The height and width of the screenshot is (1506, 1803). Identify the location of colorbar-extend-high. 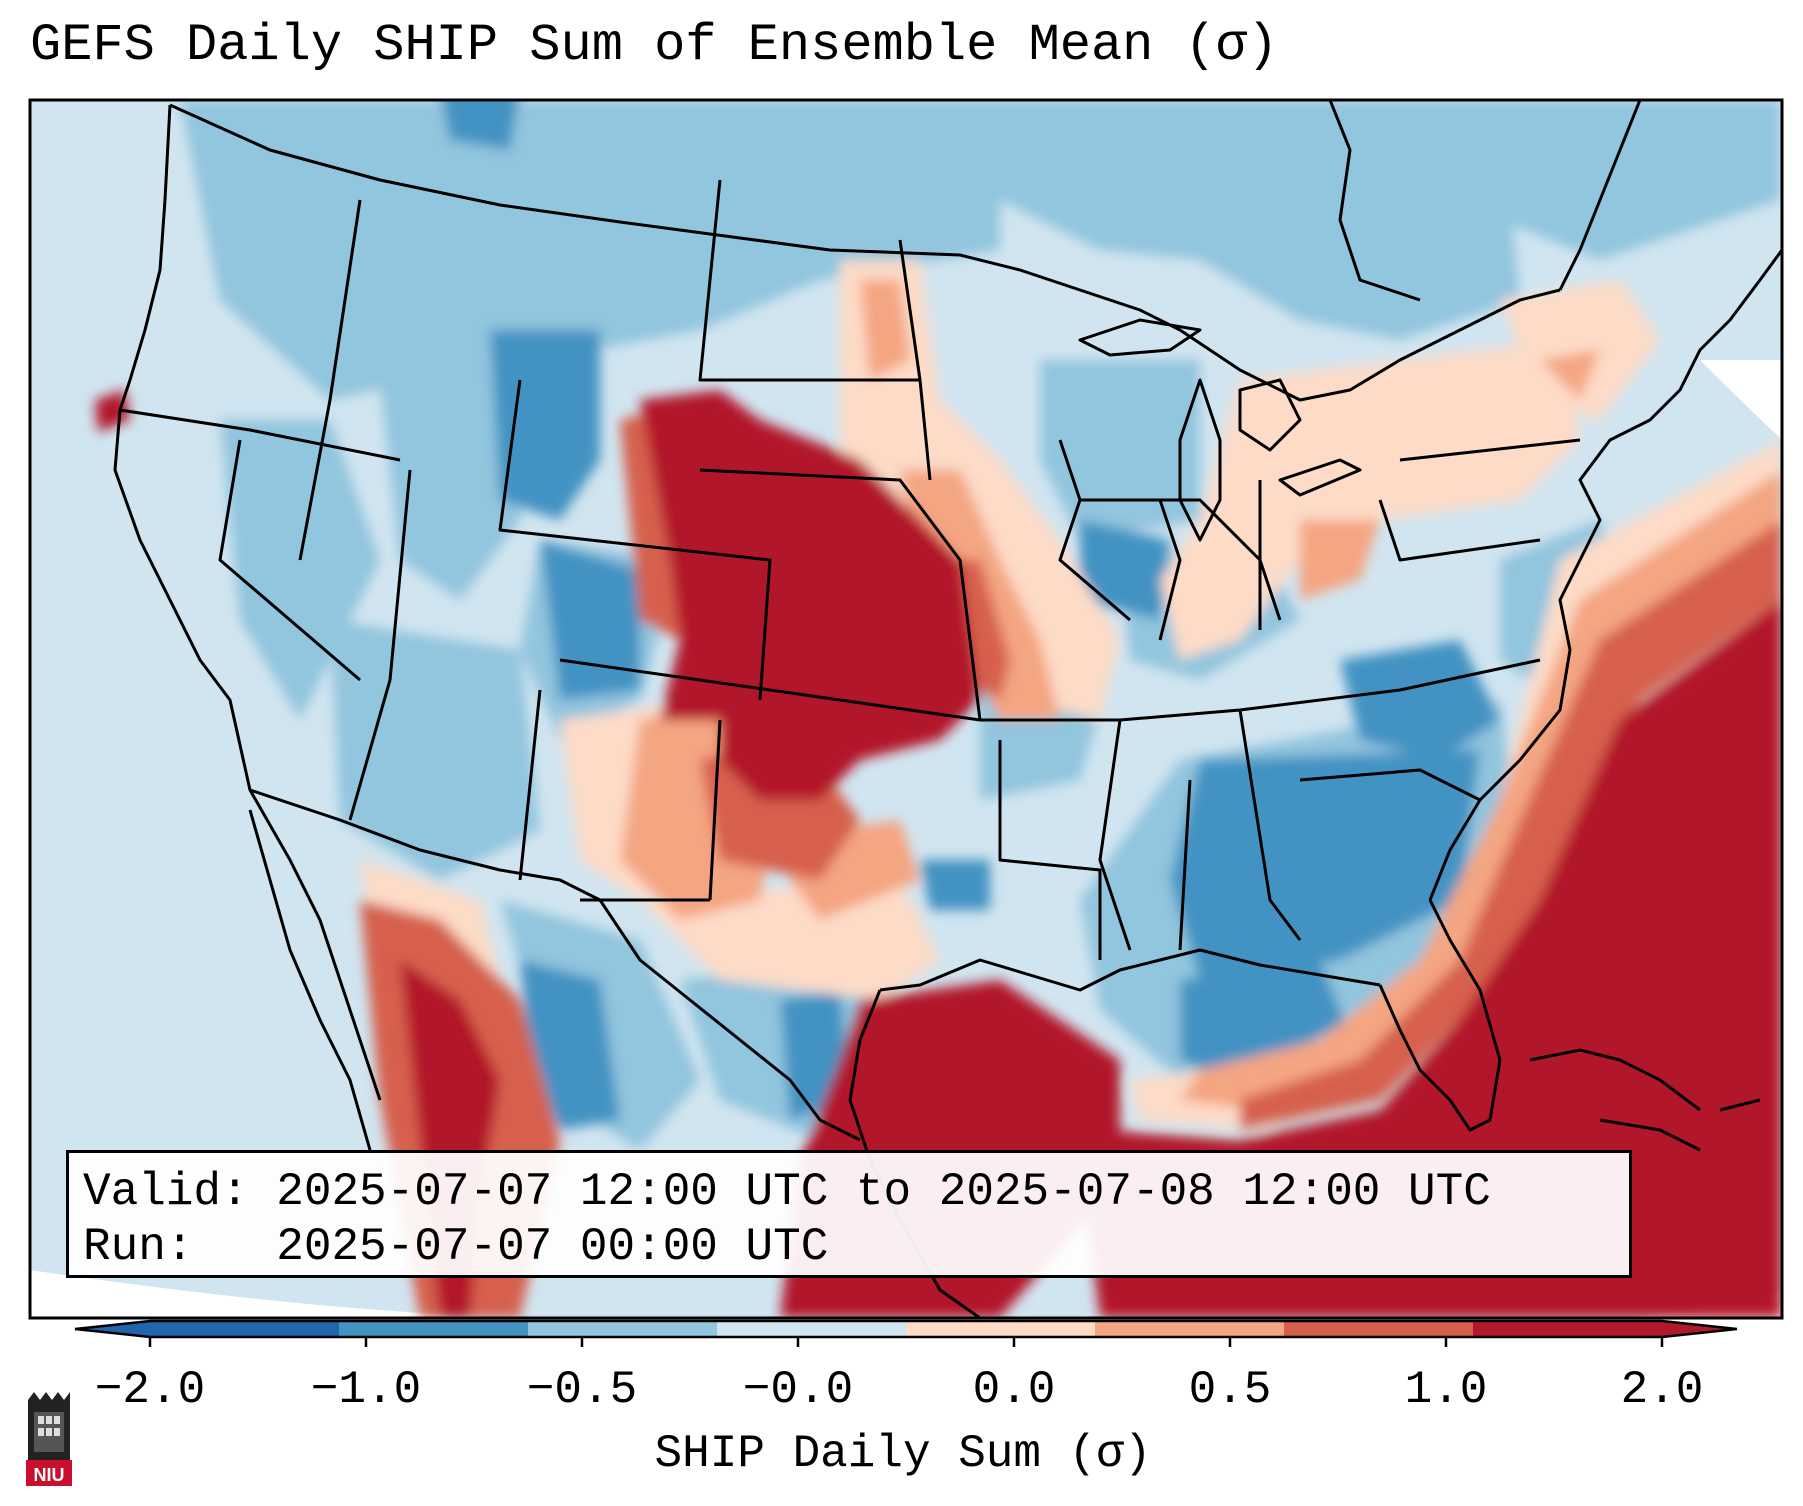
(1699, 1329).